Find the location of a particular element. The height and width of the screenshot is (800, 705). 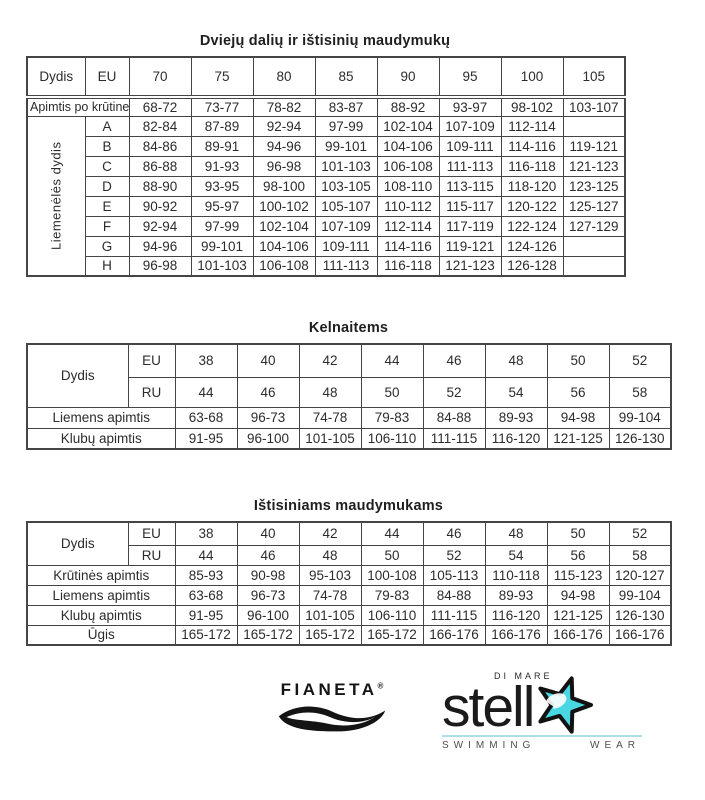

table-row: Dydis EU 38 40 42 44 46 48 50 52 is located at coordinates (349, 375).